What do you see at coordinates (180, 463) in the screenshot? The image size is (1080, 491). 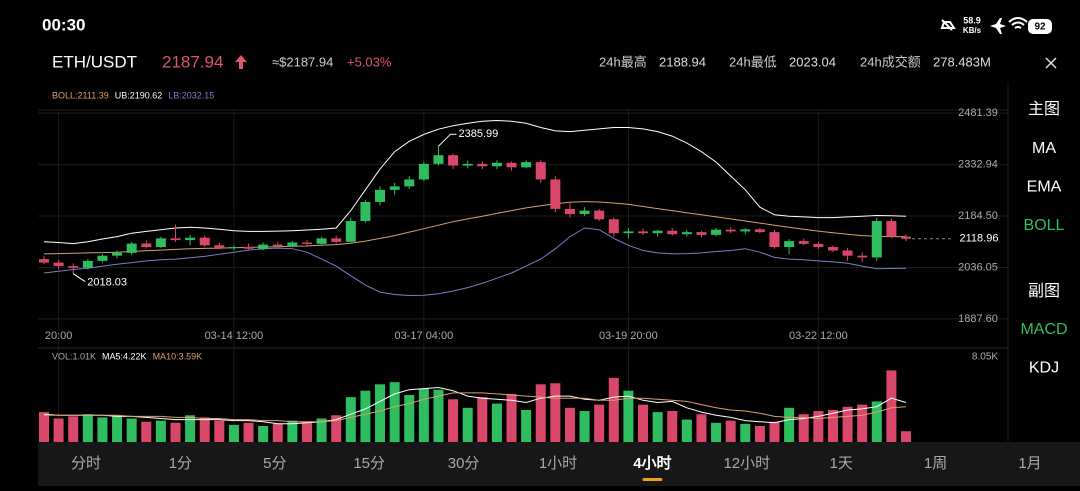 I see `timeframe-tab: 1分` at bounding box center [180, 463].